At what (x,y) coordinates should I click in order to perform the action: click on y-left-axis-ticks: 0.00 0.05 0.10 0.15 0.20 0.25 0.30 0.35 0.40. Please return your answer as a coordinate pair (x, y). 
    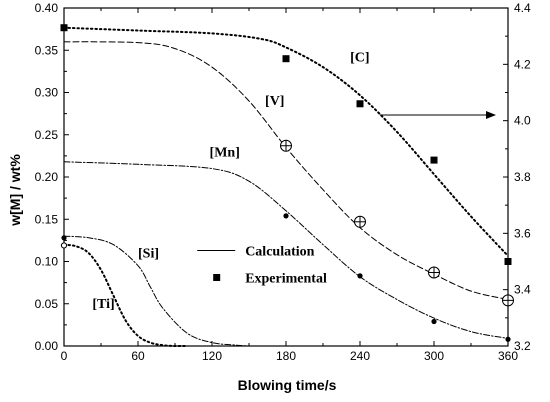
    Looking at the image, I should click on (52, 177).